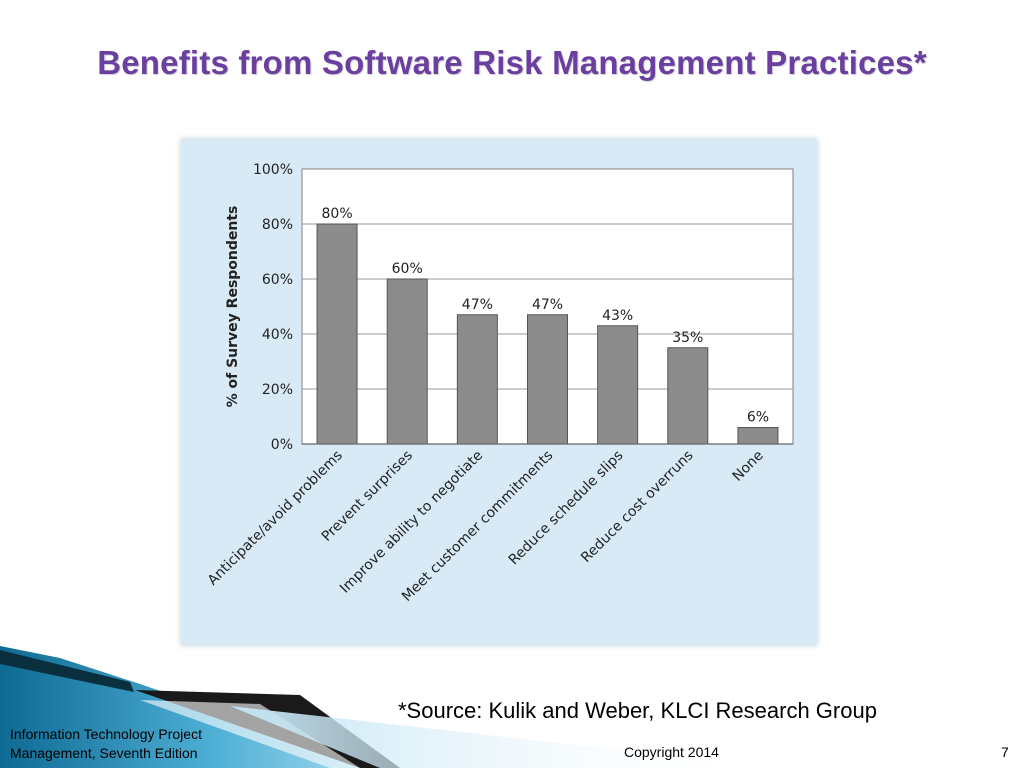 The image size is (1024, 768). What do you see at coordinates (277, 335) in the screenshot?
I see `y-tick-label: 40%` at bounding box center [277, 335].